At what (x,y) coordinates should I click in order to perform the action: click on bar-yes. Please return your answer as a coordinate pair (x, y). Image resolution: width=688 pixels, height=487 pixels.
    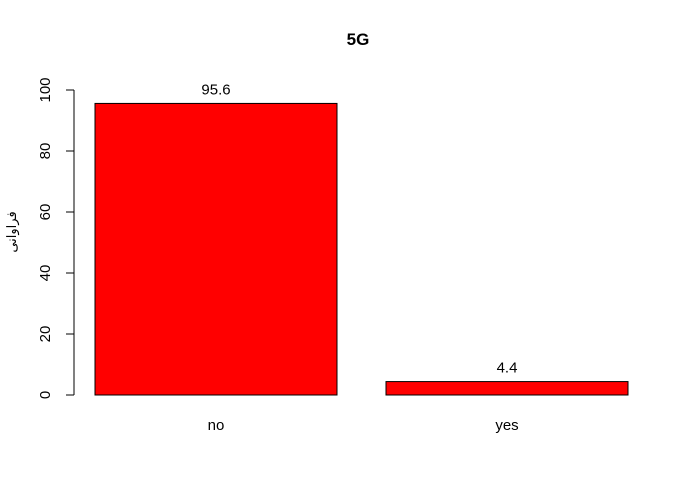
    Looking at the image, I should click on (507, 388).